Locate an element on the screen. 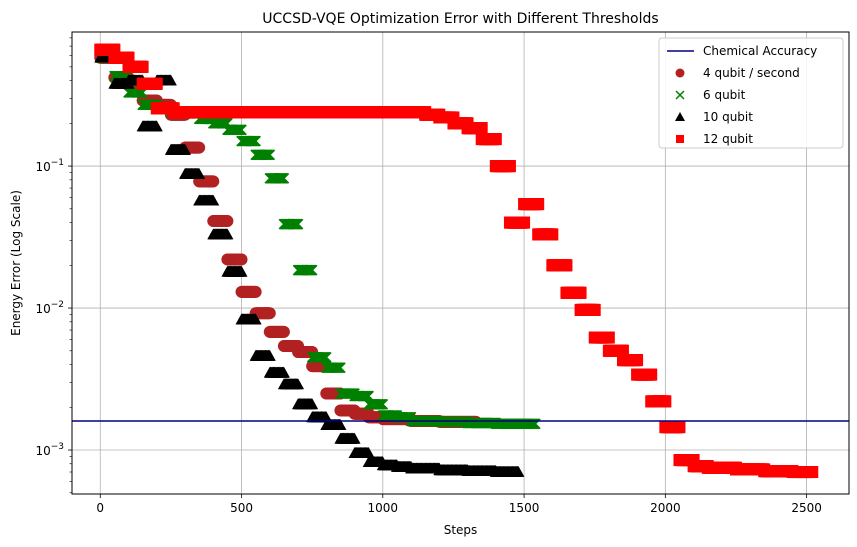 The height and width of the screenshot is (547, 857). legend-label-12-qubit: 12 qubit is located at coordinates (728, 139).